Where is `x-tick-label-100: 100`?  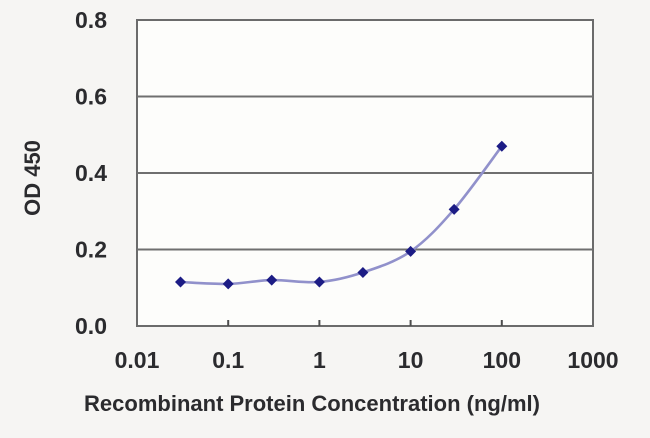 x-tick-label-100: 100 is located at coordinates (502, 360).